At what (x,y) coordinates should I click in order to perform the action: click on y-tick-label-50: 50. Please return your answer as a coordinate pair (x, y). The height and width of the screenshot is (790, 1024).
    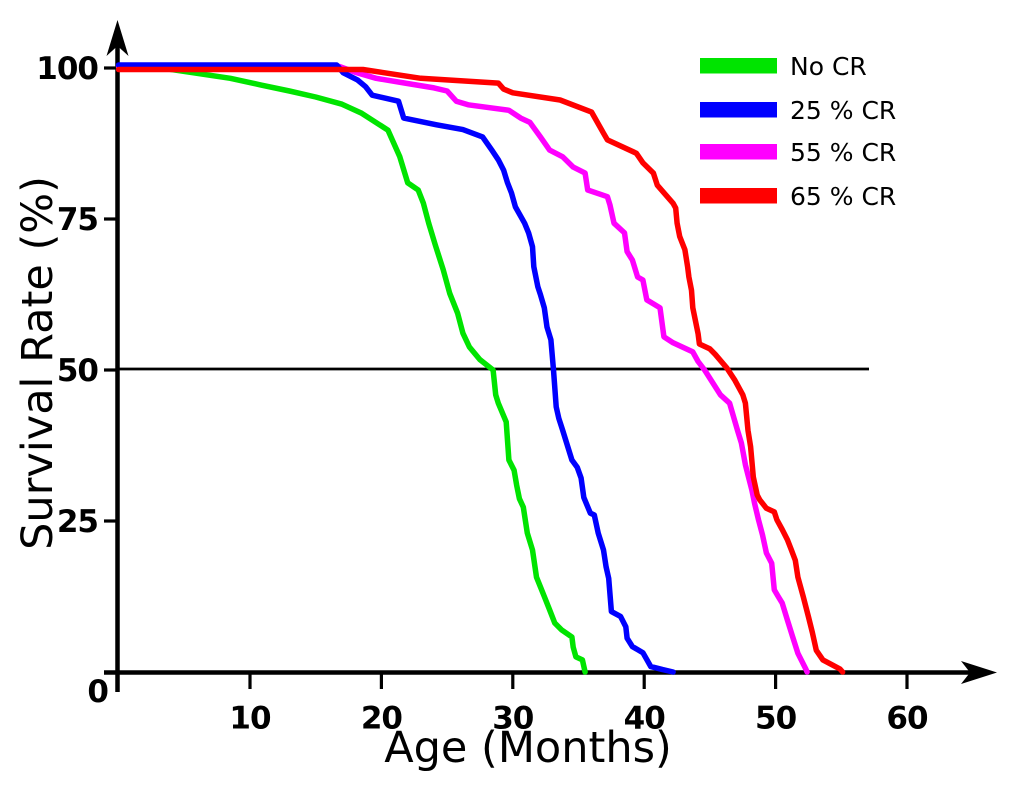
    Looking at the image, I should click on (78, 371).